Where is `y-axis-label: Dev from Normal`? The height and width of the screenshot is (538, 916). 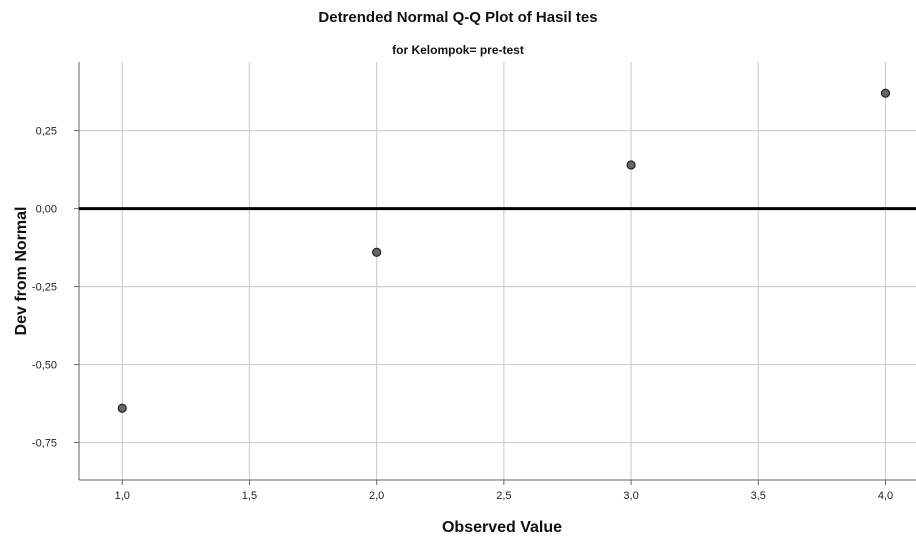
y-axis-label: Dev from Normal is located at coordinates (21, 271).